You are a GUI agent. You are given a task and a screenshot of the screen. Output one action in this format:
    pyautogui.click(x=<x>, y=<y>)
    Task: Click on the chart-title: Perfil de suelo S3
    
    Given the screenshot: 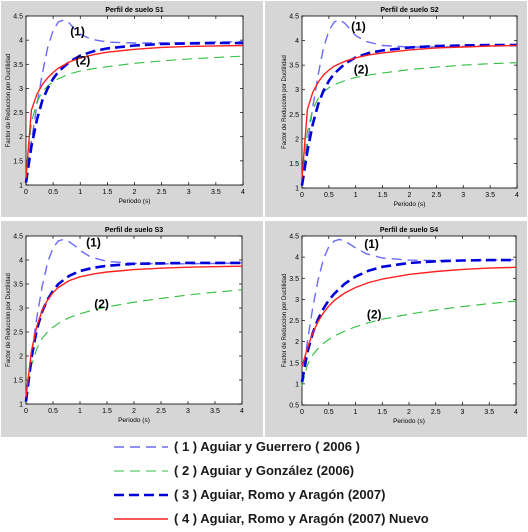 What is the action you would take?
    pyautogui.click(x=134, y=230)
    